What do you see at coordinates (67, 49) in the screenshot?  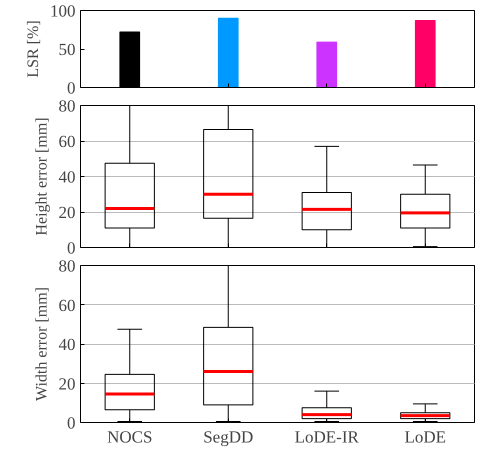 I see `y-tick-label: 50` at bounding box center [67, 49].